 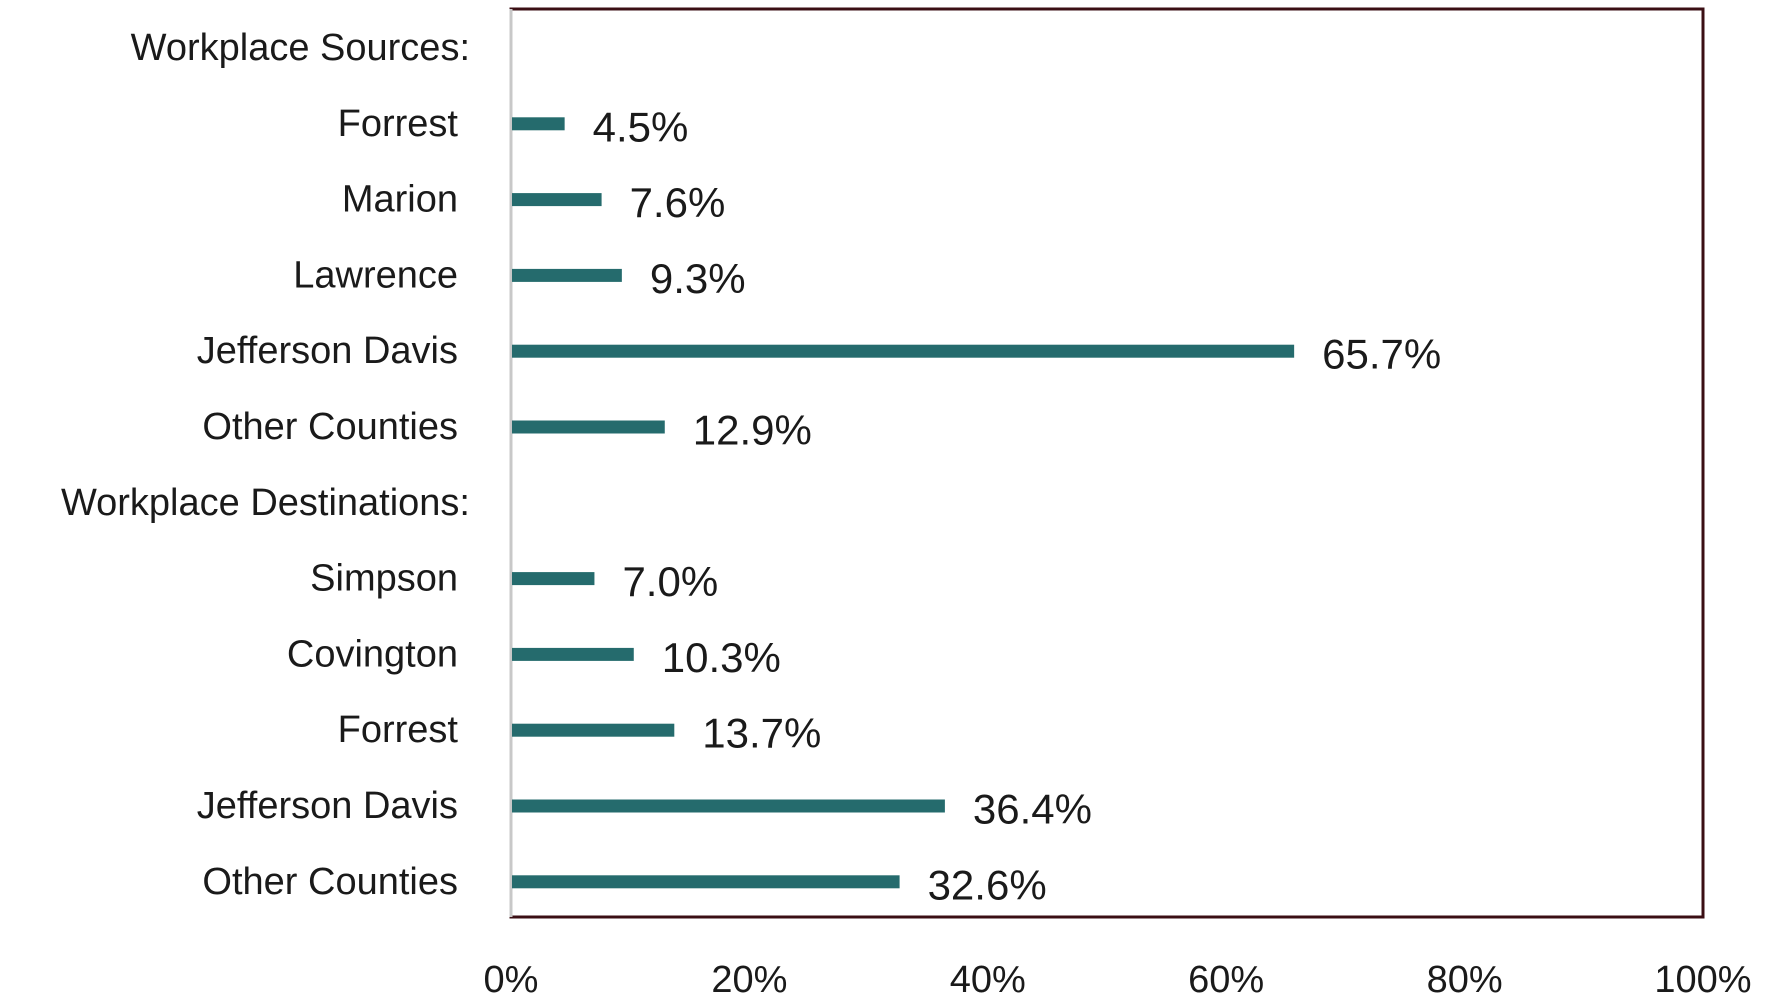 What do you see at coordinates (372, 654) in the screenshot?
I see `category-label: Covington` at bounding box center [372, 654].